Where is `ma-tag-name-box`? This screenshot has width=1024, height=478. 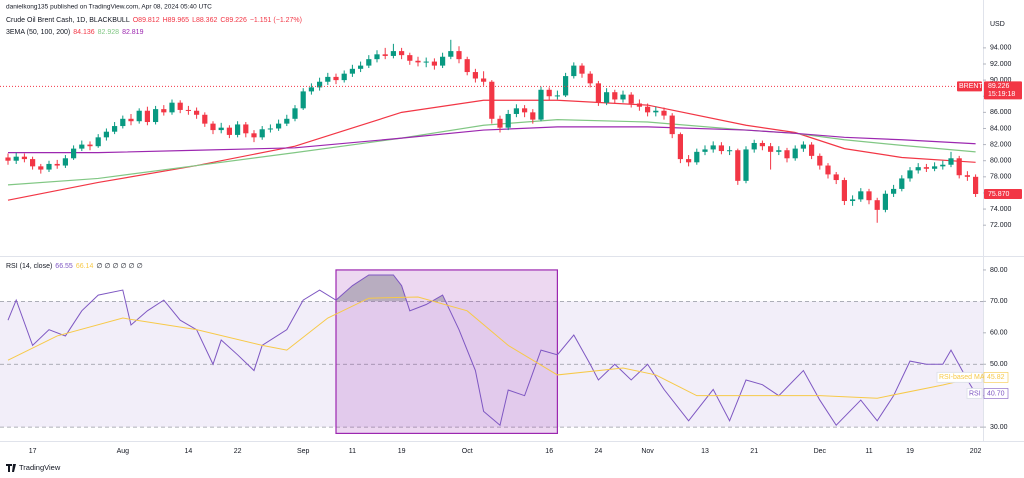
ma-tag-name-box is located at coordinates (959, 377).